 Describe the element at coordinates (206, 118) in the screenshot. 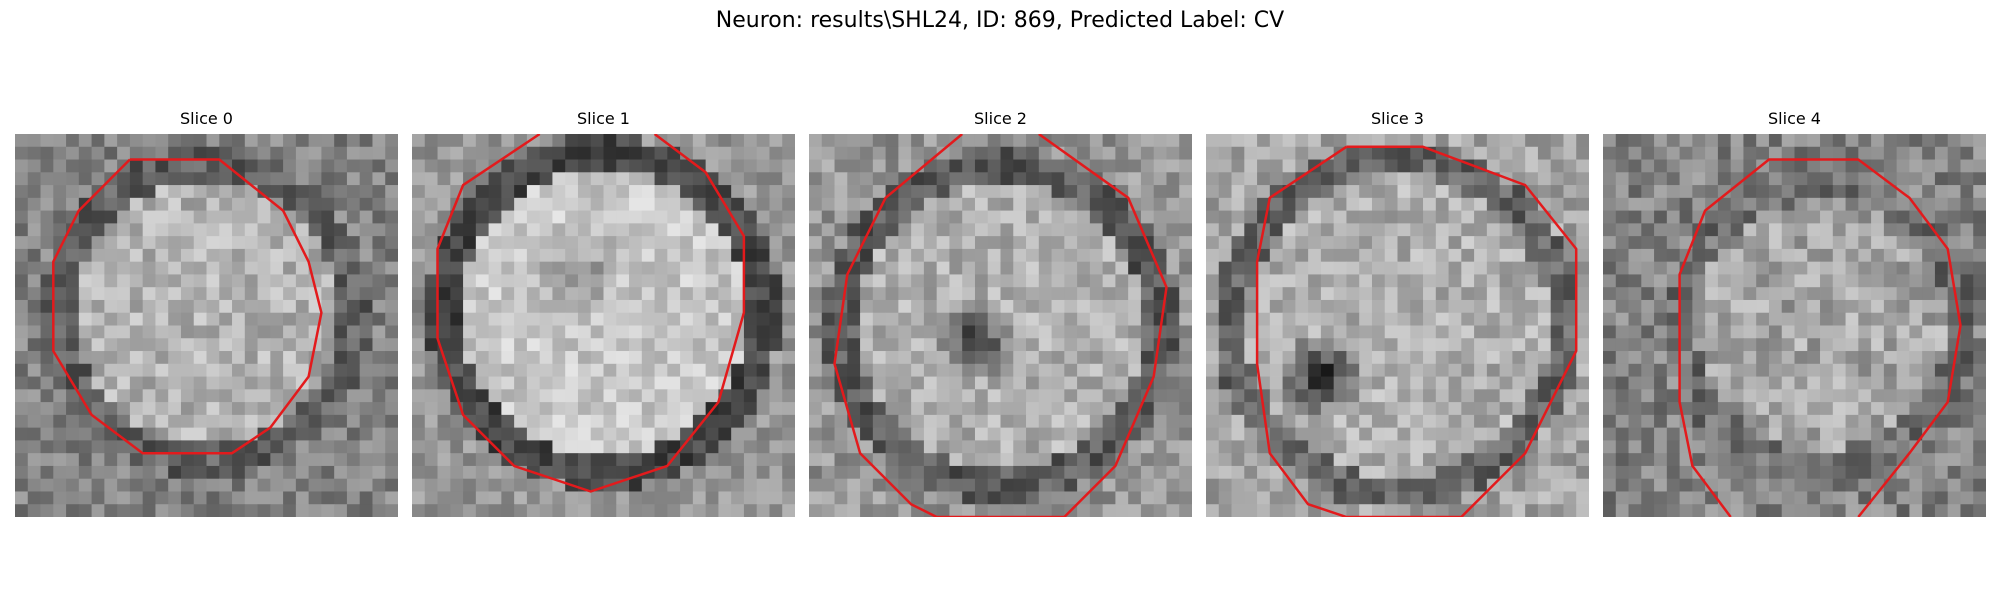

I see `slice-title: Slice 0` at that location.